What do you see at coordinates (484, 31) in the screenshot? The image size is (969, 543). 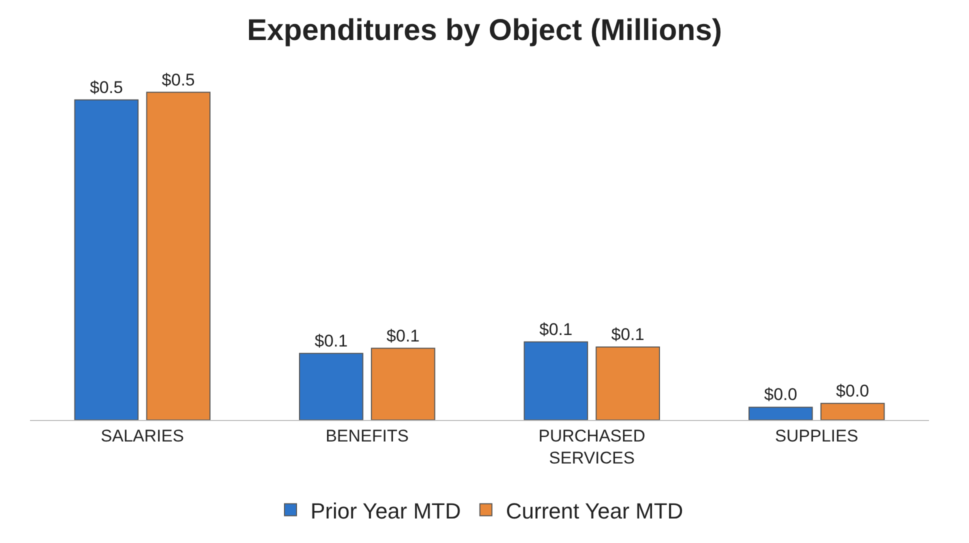 I see `chart-title: Expenditures by Object (Millions)` at bounding box center [484, 31].